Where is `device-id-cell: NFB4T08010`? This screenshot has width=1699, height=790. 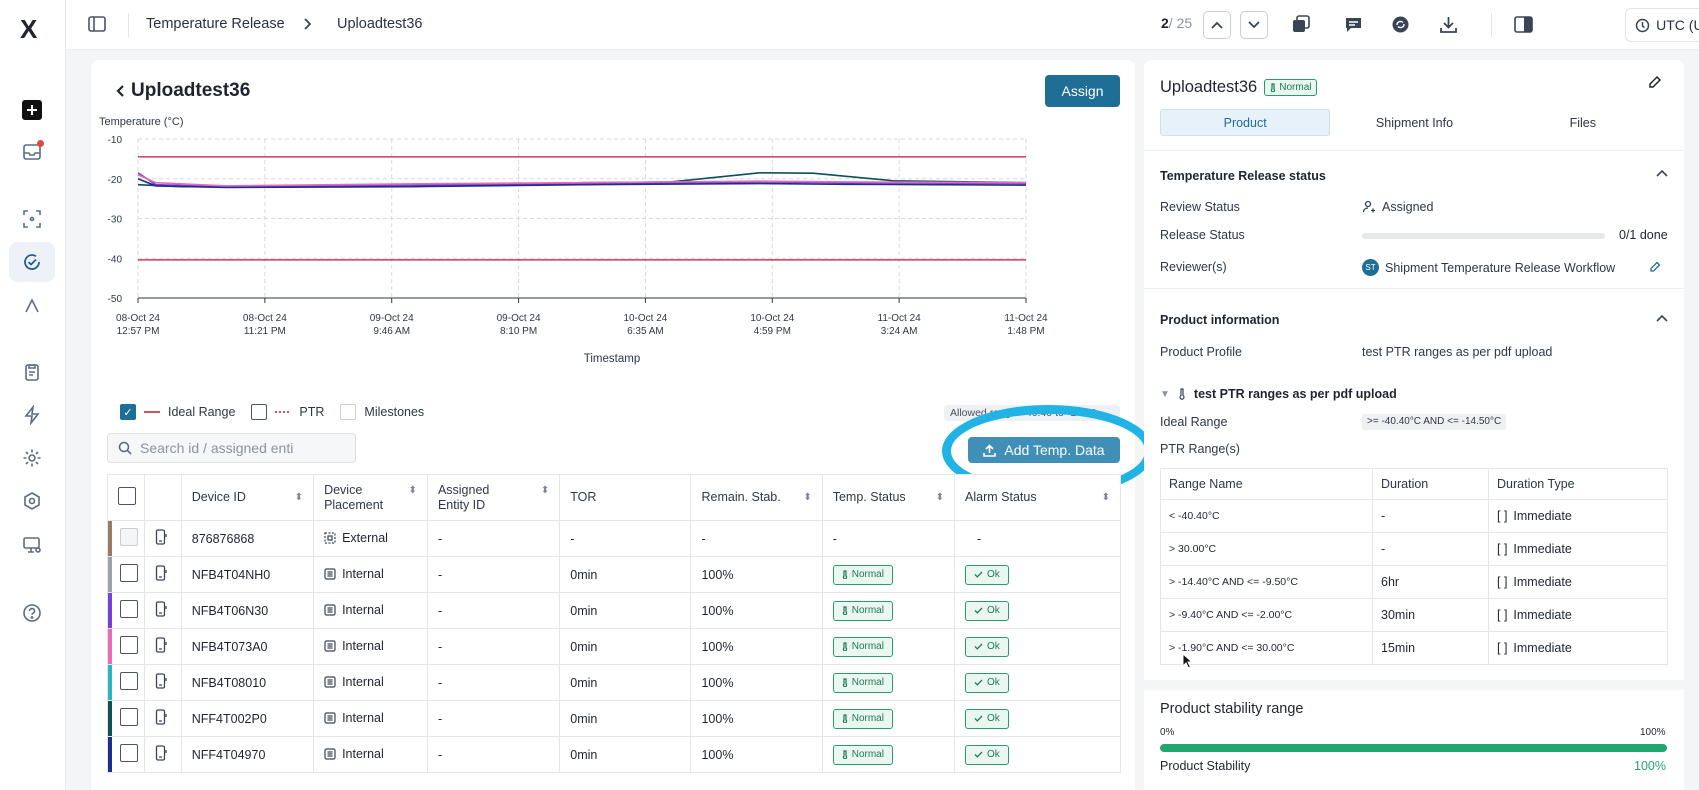 device-id-cell: NFB4T08010 is located at coordinates (247, 682).